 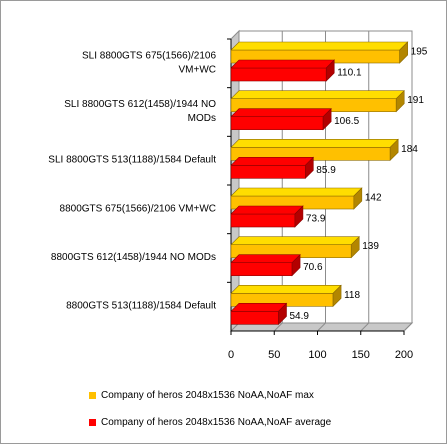 What do you see at coordinates (361, 355) in the screenshot?
I see `x-tick-label: 150` at bounding box center [361, 355].